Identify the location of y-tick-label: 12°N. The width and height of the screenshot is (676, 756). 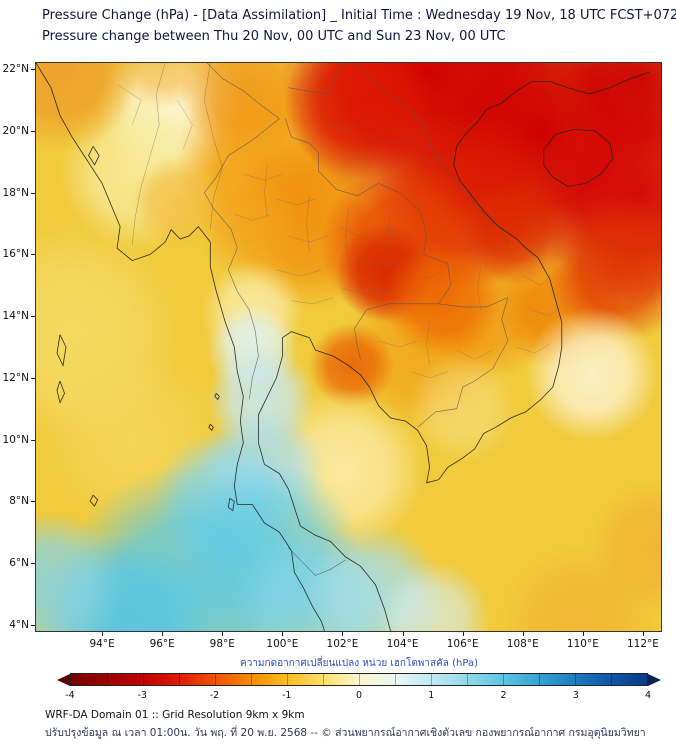
(15, 377).